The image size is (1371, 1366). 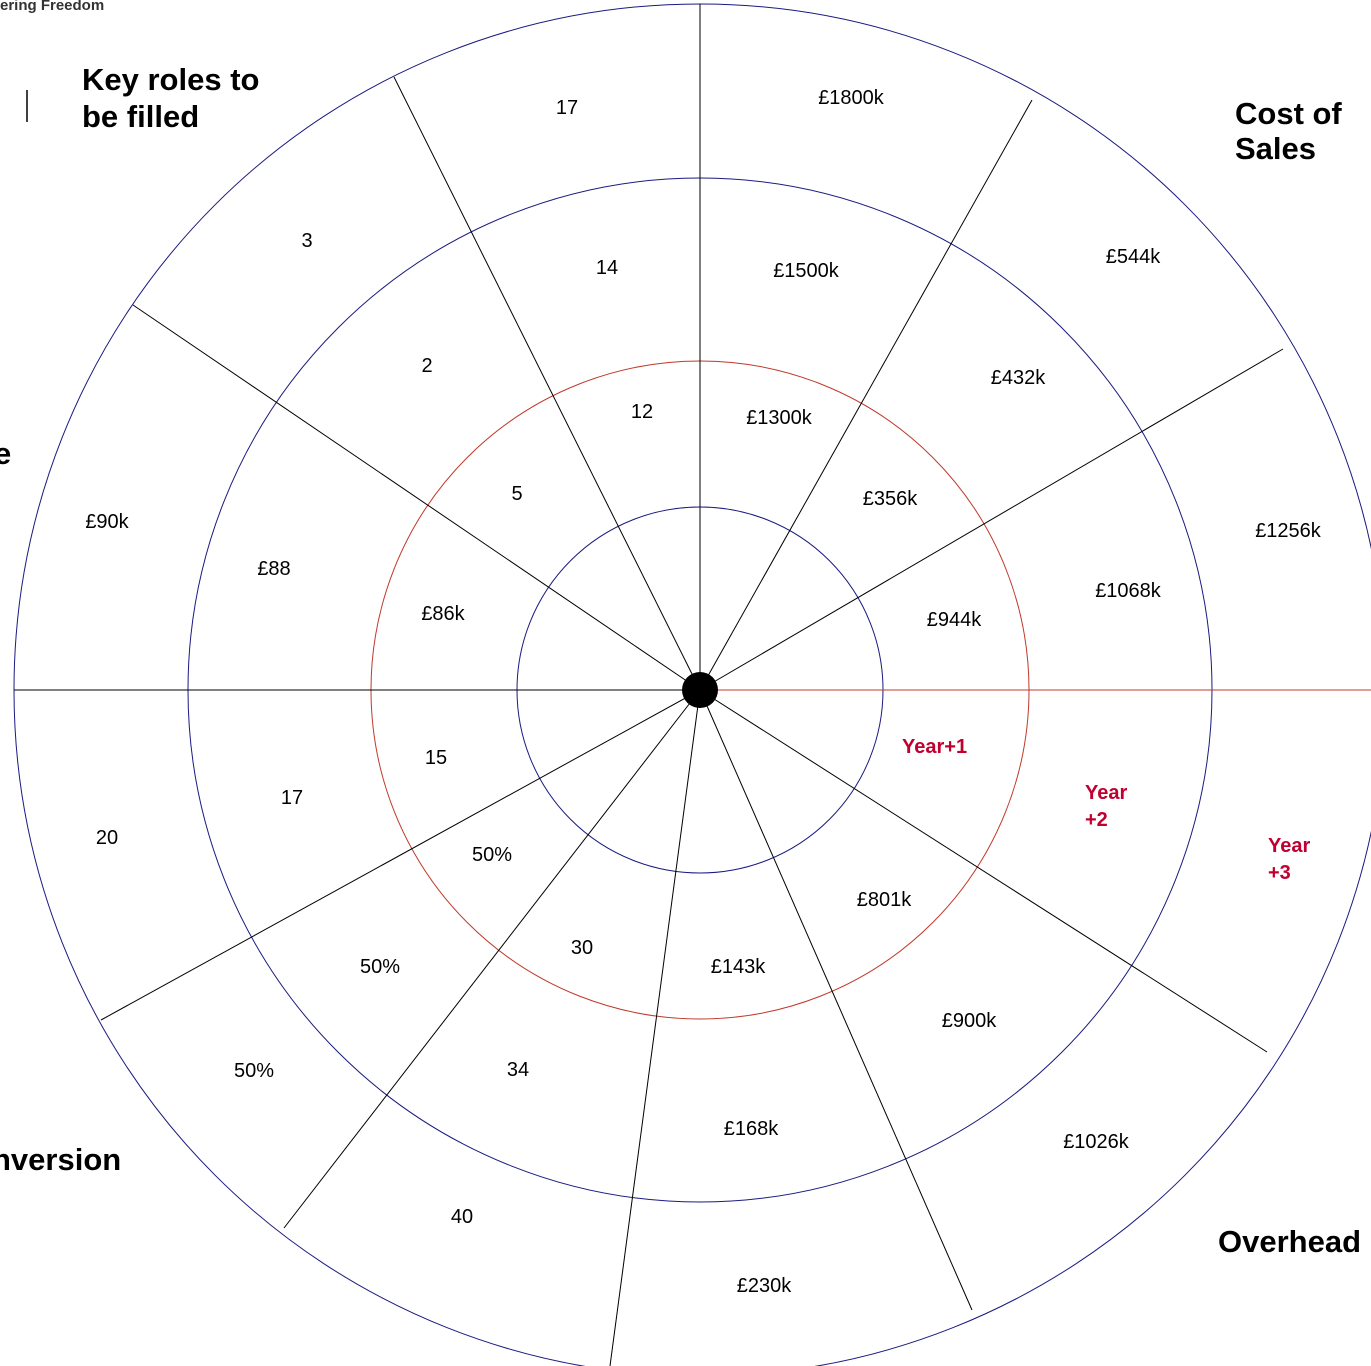 I want to click on cost-of-sales-year1: £944k, so click(x=954, y=620).